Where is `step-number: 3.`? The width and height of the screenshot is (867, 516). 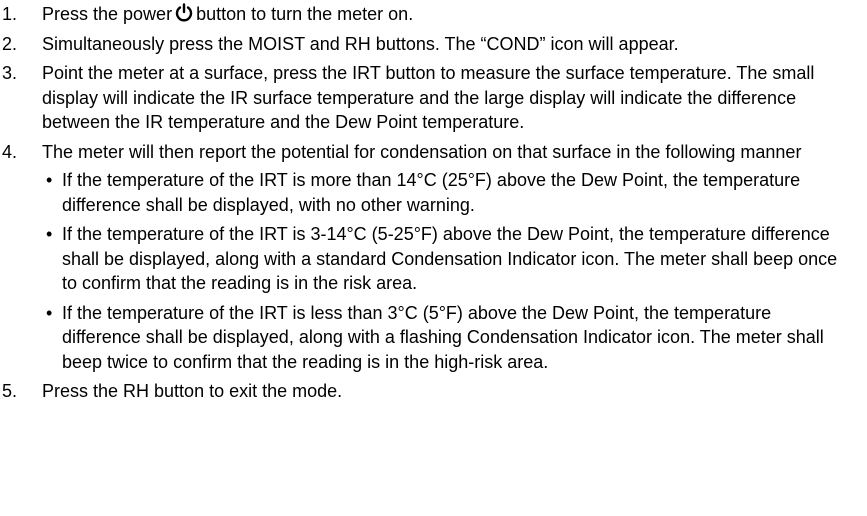 step-number: 3. is located at coordinates (10, 73).